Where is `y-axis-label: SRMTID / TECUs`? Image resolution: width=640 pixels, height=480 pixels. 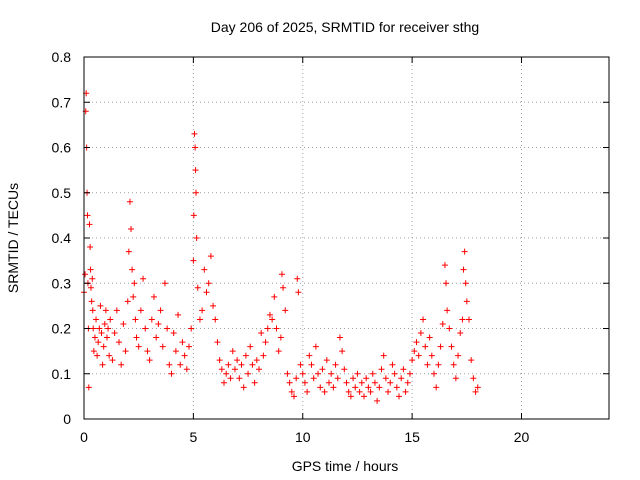 y-axis-label: SRMTID / TECUs is located at coordinates (13, 238).